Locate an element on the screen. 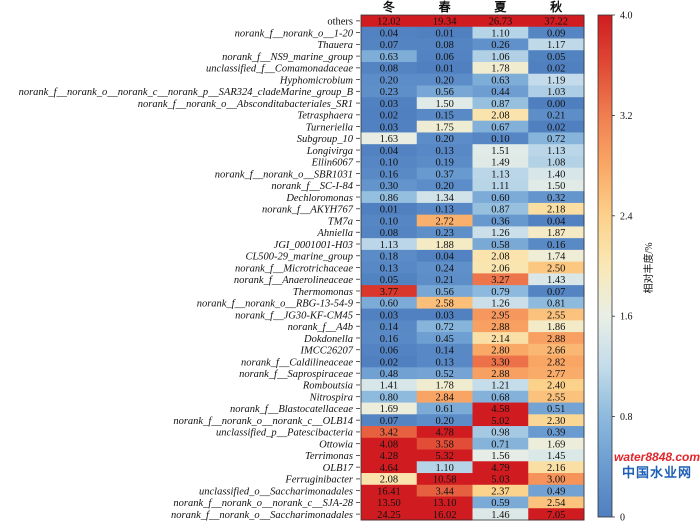  cell-value: 12.02 is located at coordinates (389, 22).